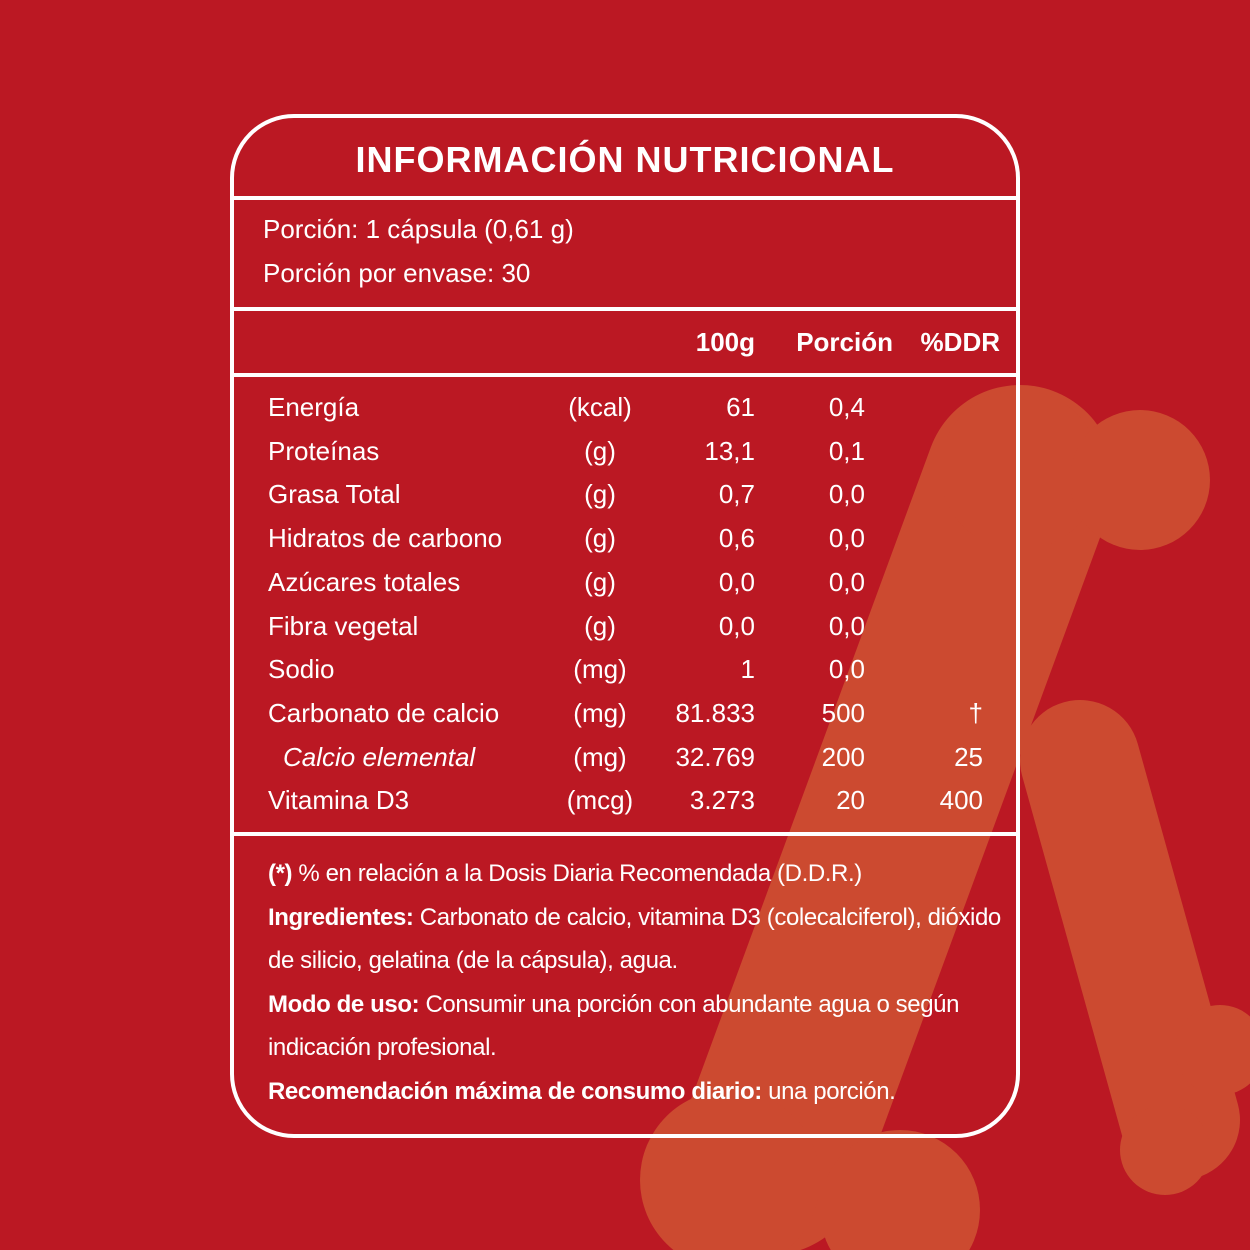  What do you see at coordinates (832, 1091) in the screenshot?
I see `note-text: una porción.` at bounding box center [832, 1091].